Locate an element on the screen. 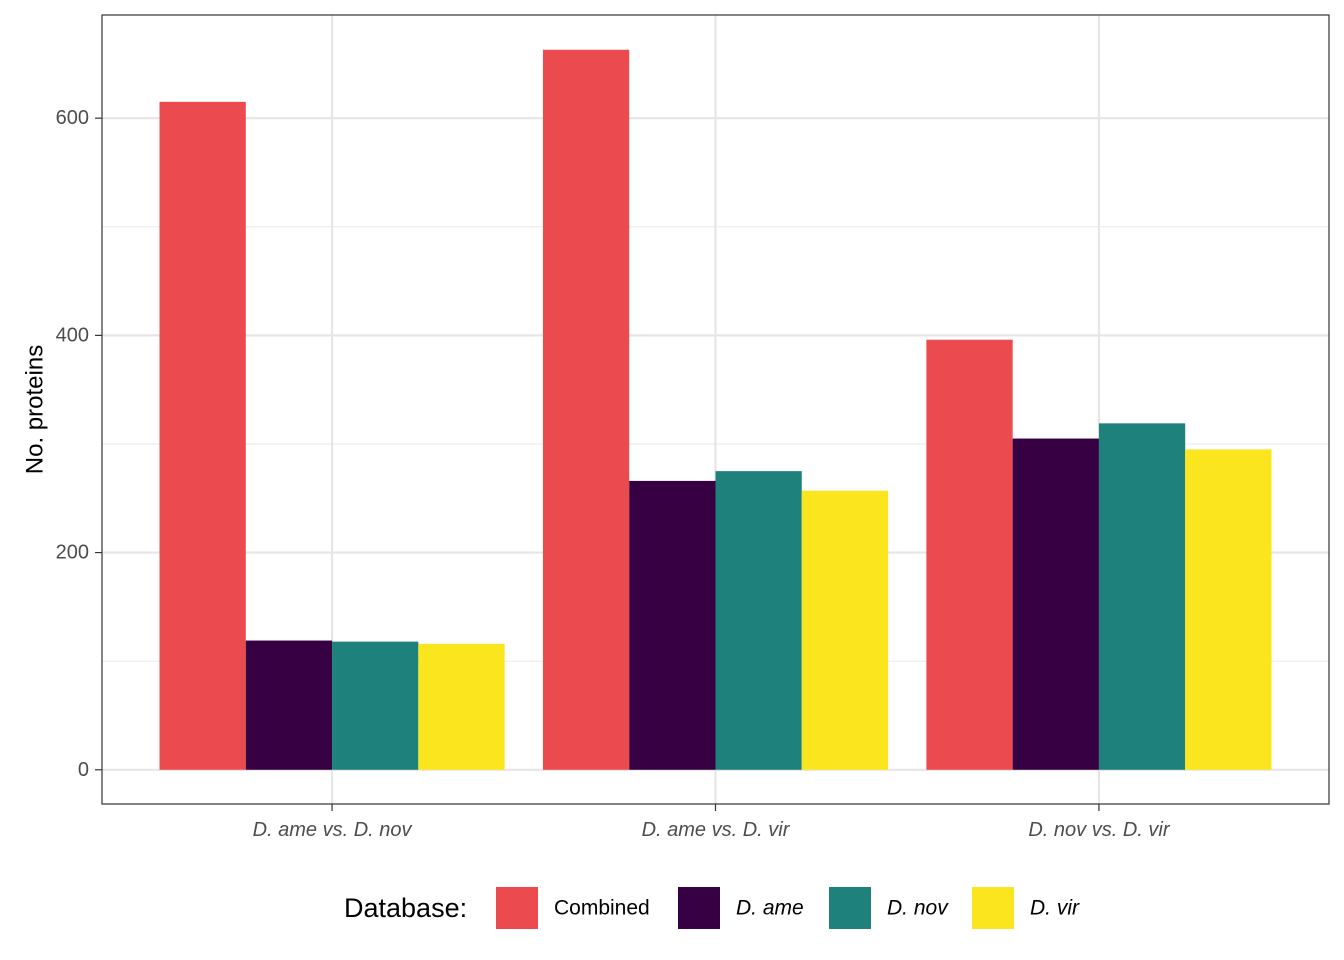 This screenshot has height=960, width=1344. y-tick-label: 0 is located at coordinates (83, 770).